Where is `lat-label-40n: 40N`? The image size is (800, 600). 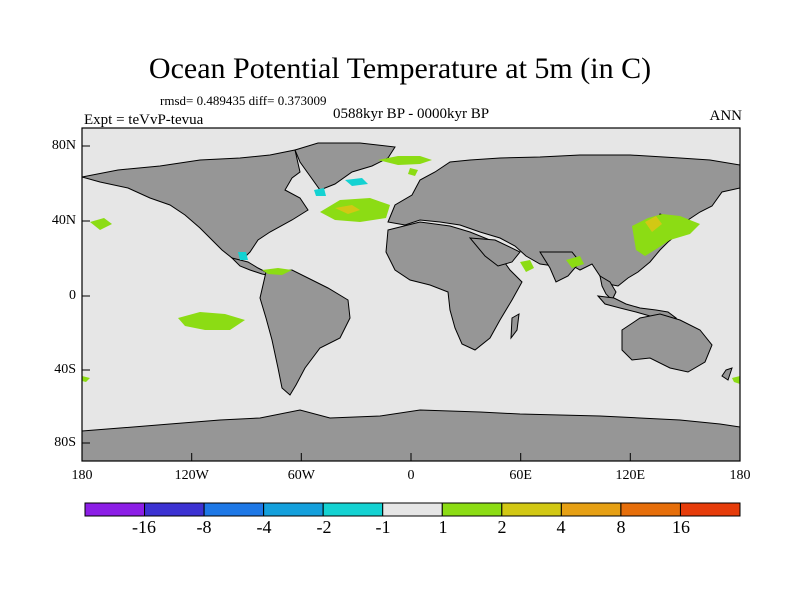 lat-label-40n: 40N is located at coordinates (63, 220).